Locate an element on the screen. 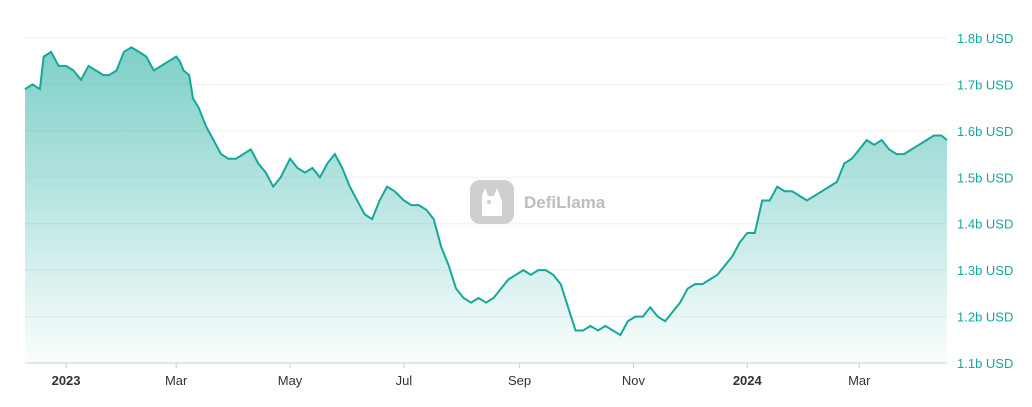 This screenshot has width=1032, height=407. x-tick-label: May is located at coordinates (290, 380).